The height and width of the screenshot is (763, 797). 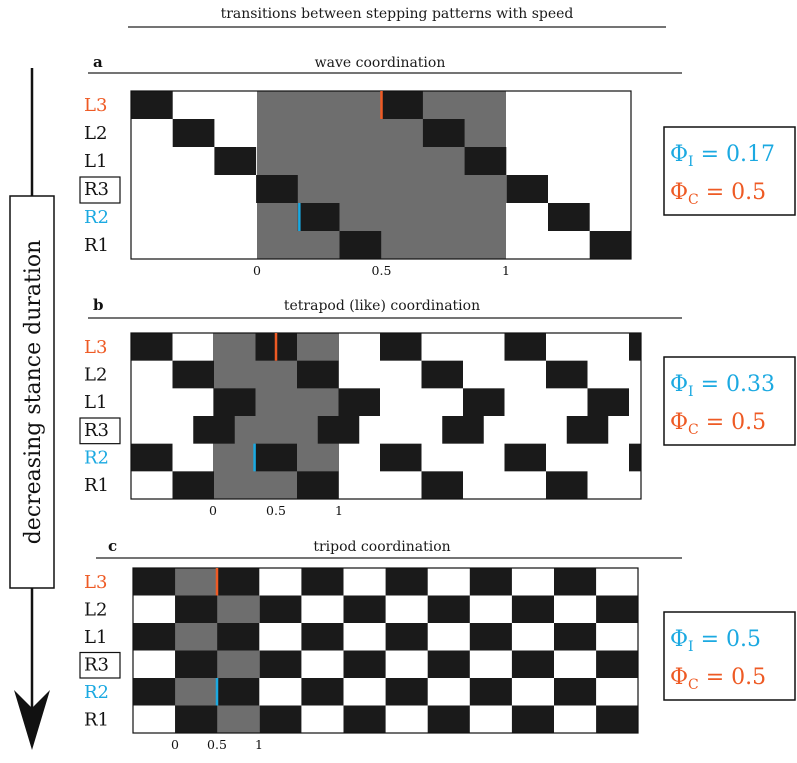 I want to click on stepping-grid, so click(x=386, y=416).